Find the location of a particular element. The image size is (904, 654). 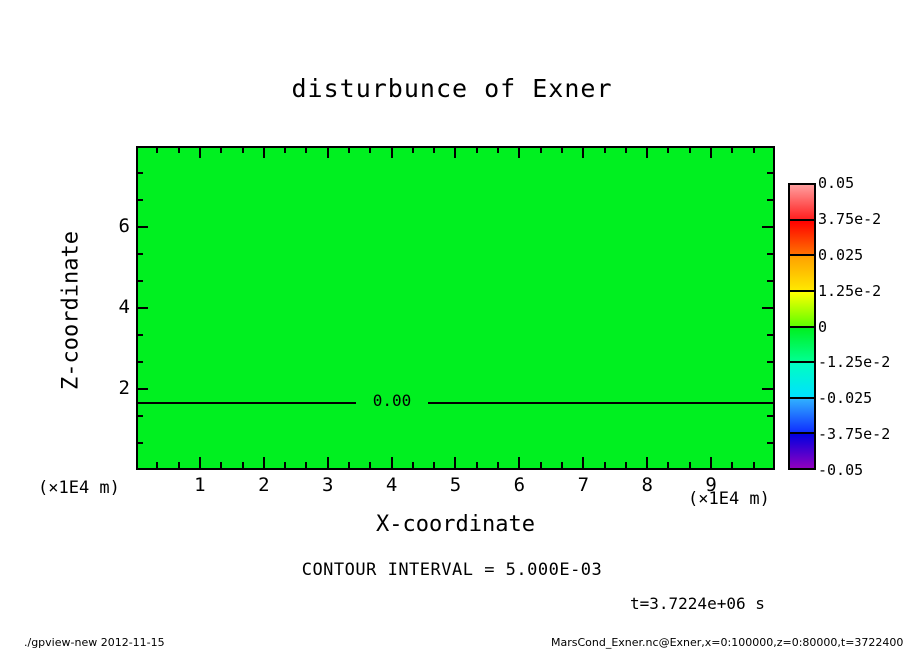

x-axis-unit-right: (×1E4 m) is located at coordinates (729, 499).